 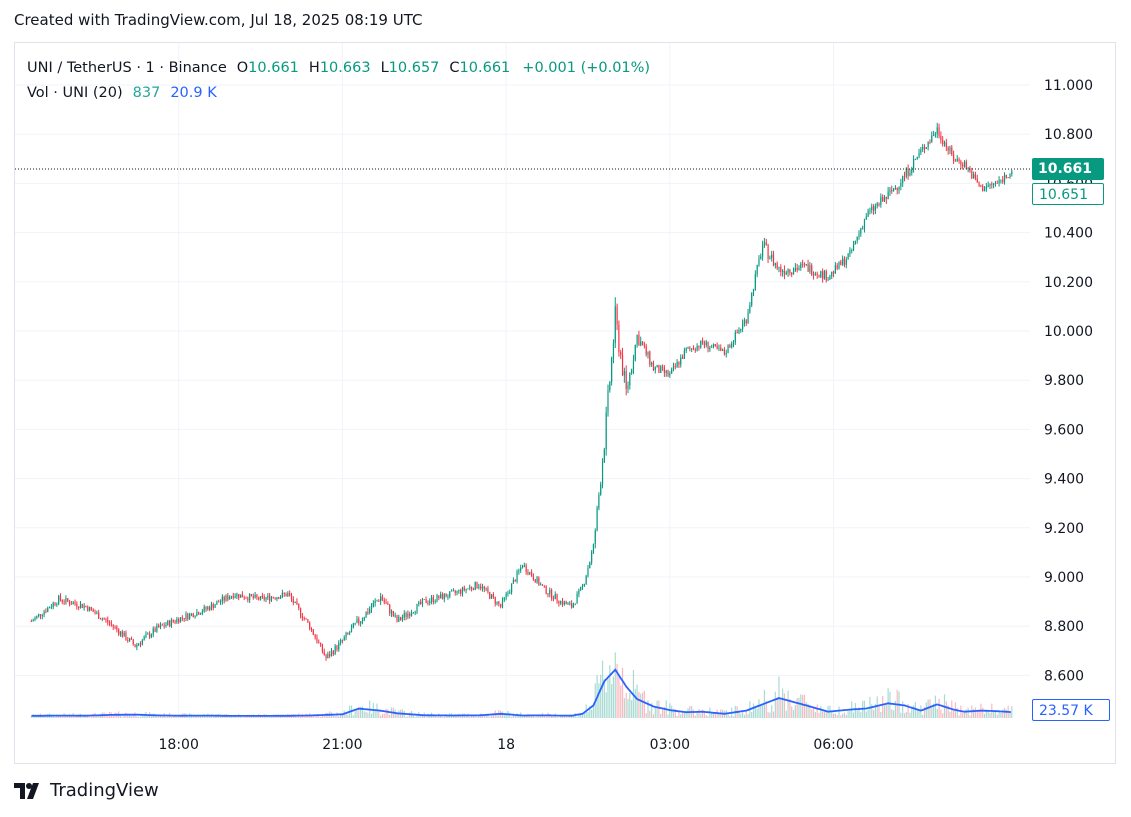 I want to click on x-tick-label: 03:00, so click(x=670, y=745).